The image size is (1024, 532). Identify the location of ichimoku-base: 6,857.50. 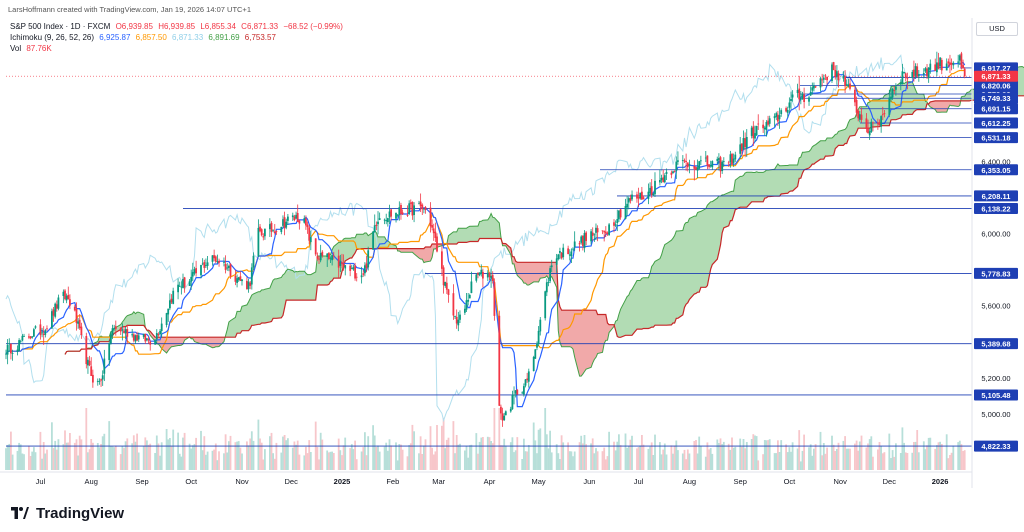
(151, 37).